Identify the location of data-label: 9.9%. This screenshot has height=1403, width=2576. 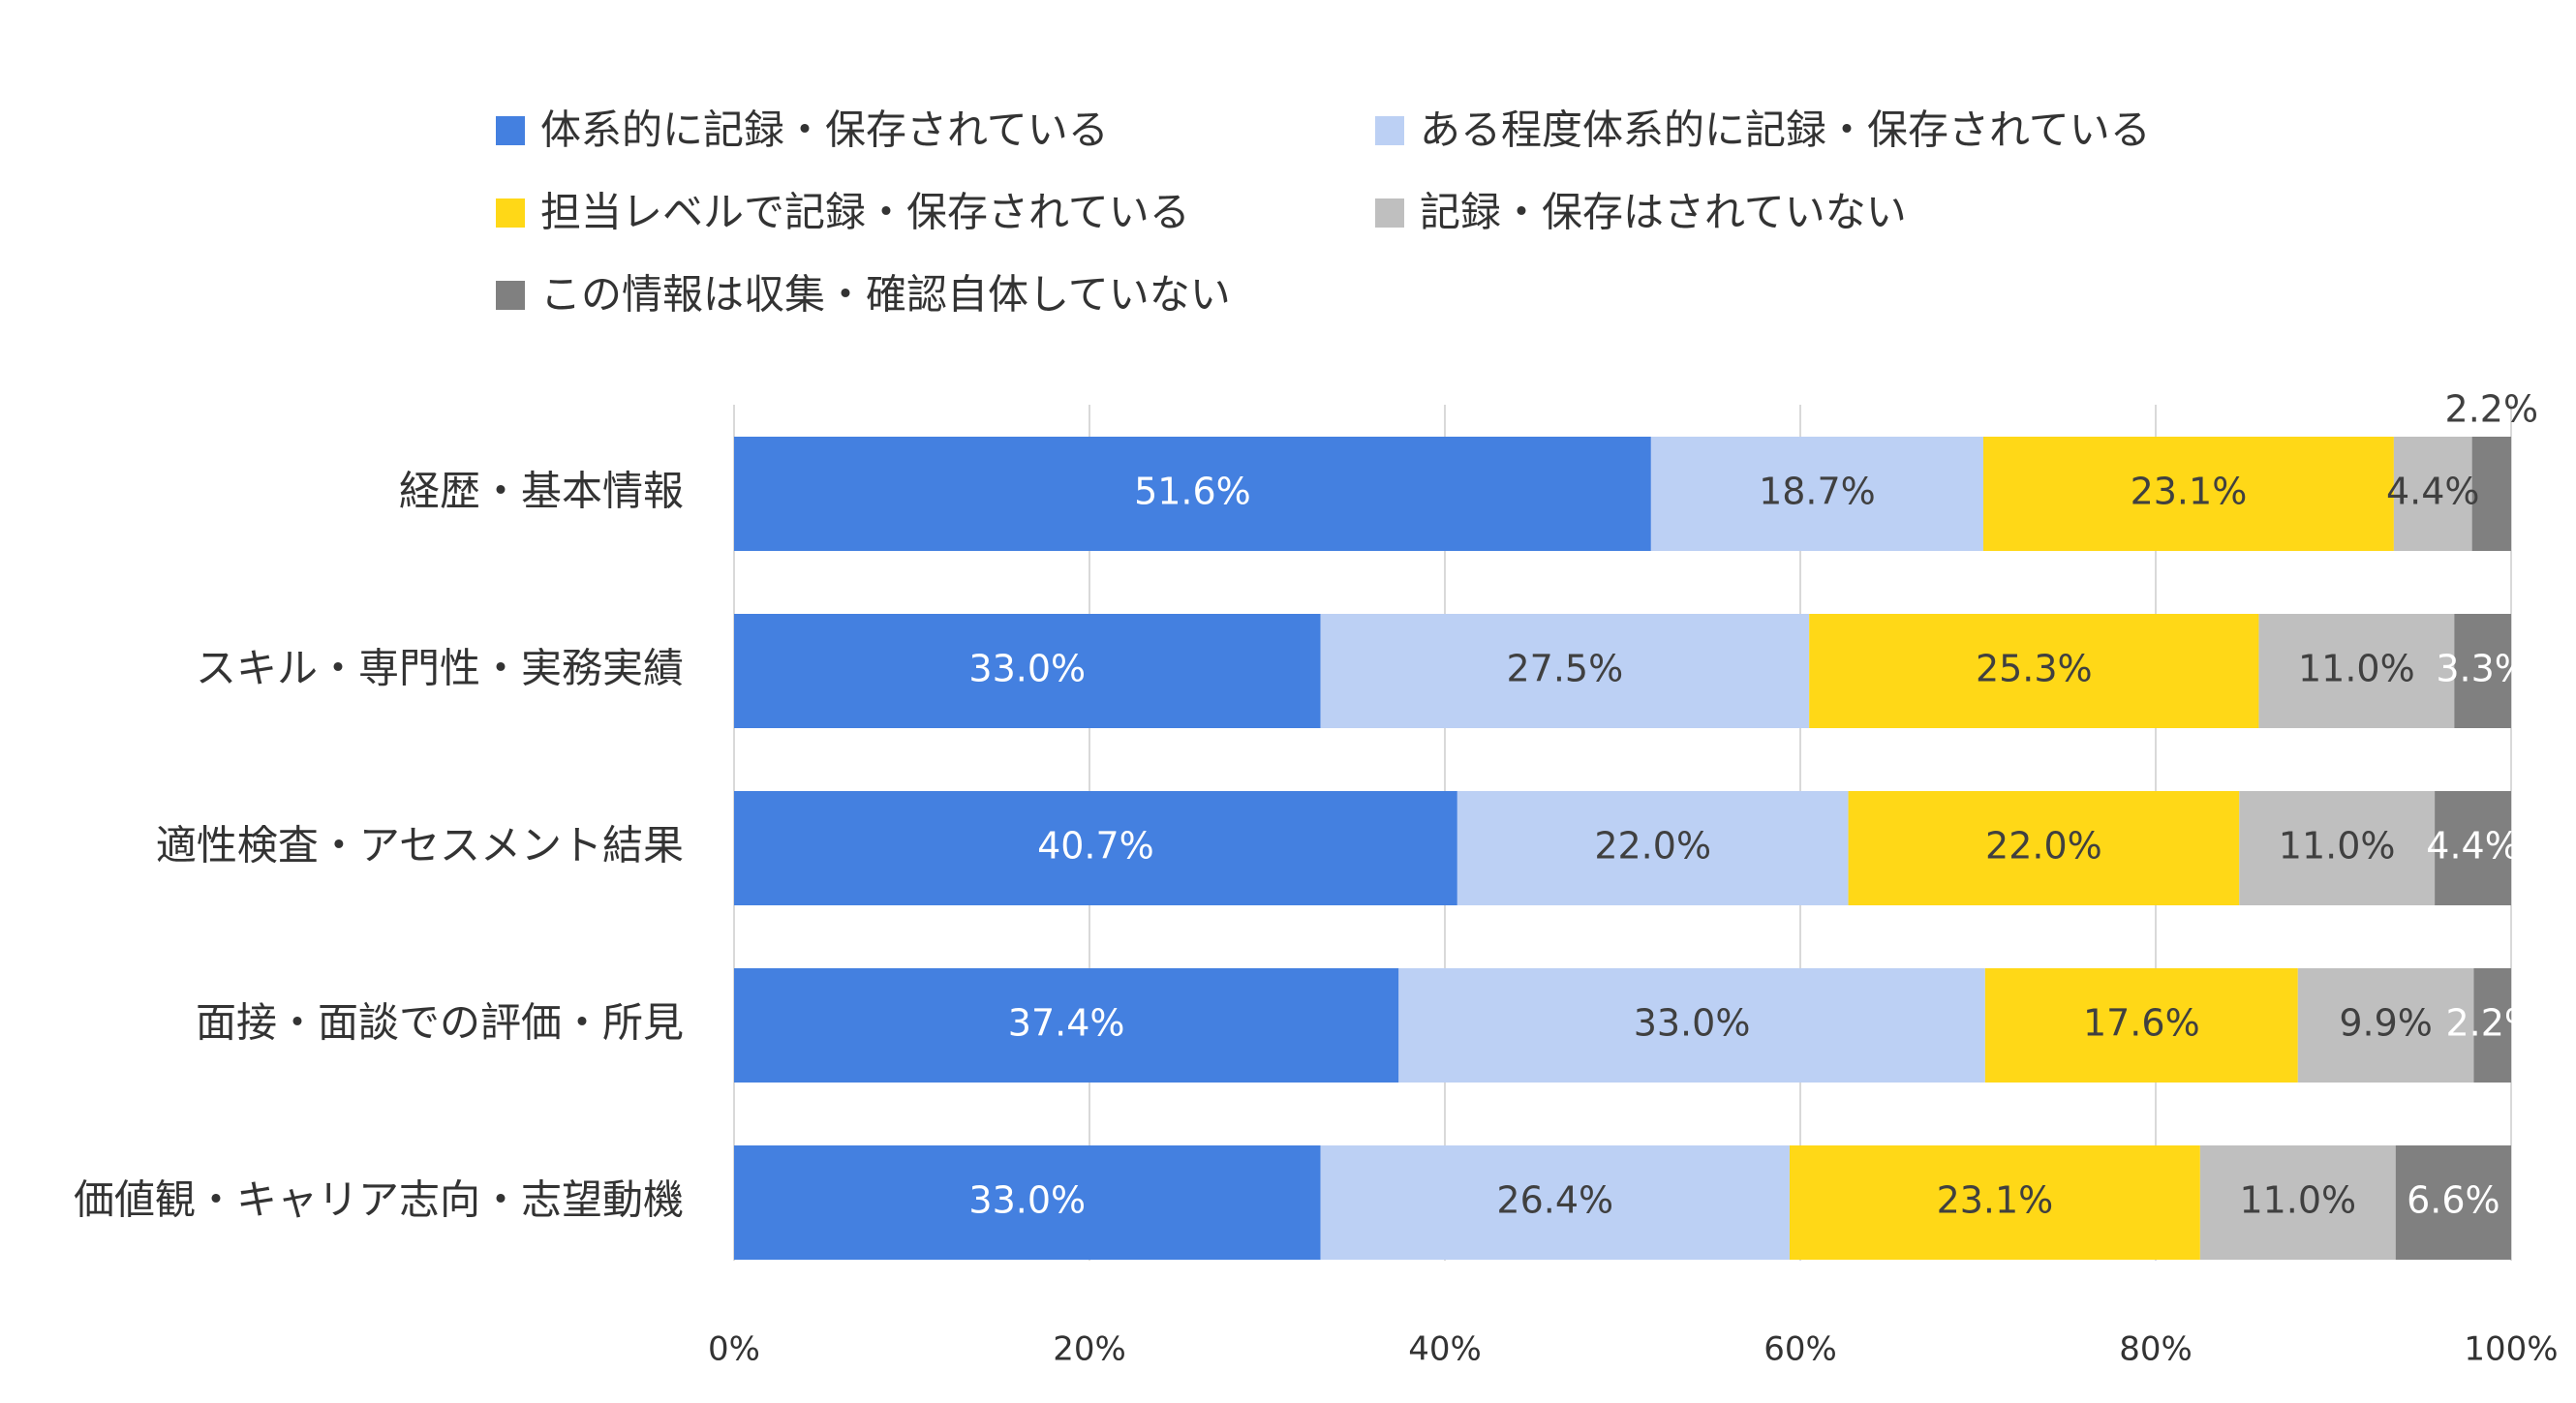
(2386, 1023).